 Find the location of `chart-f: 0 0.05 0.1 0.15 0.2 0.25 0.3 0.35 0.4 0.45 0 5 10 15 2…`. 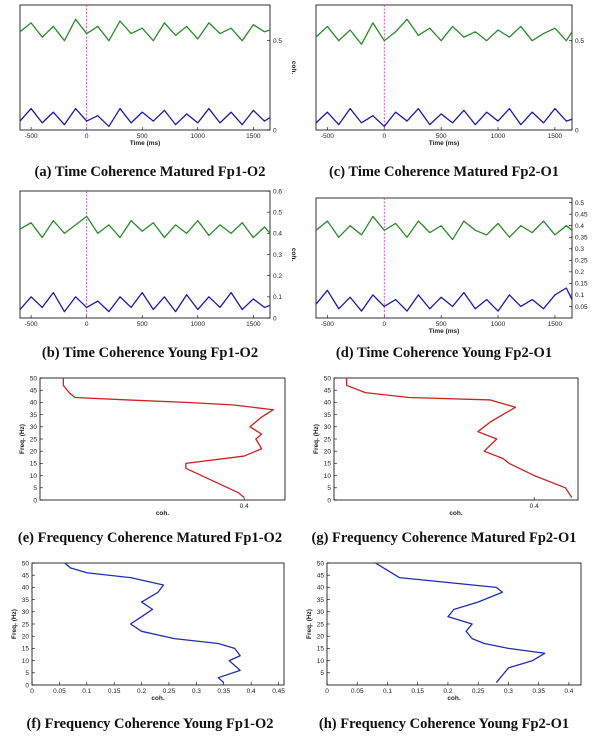

chart-f: 0 0.05 0.1 0.15 0.2 0.25 0.3 0.35 0.4 0.45 0 5 10 15 2… is located at coordinates (148, 631).